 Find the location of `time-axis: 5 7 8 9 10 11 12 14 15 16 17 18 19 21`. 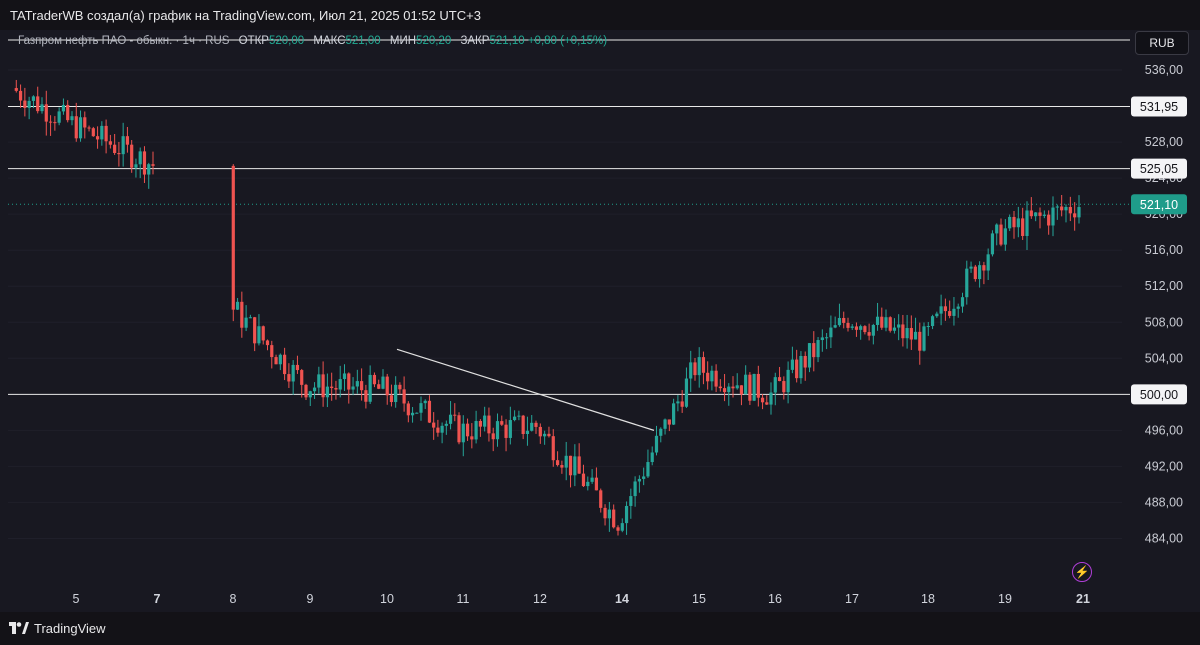

time-axis: 5 7 8 9 10 11 12 14 15 16 17 18 19 21 is located at coordinates (581, 599).